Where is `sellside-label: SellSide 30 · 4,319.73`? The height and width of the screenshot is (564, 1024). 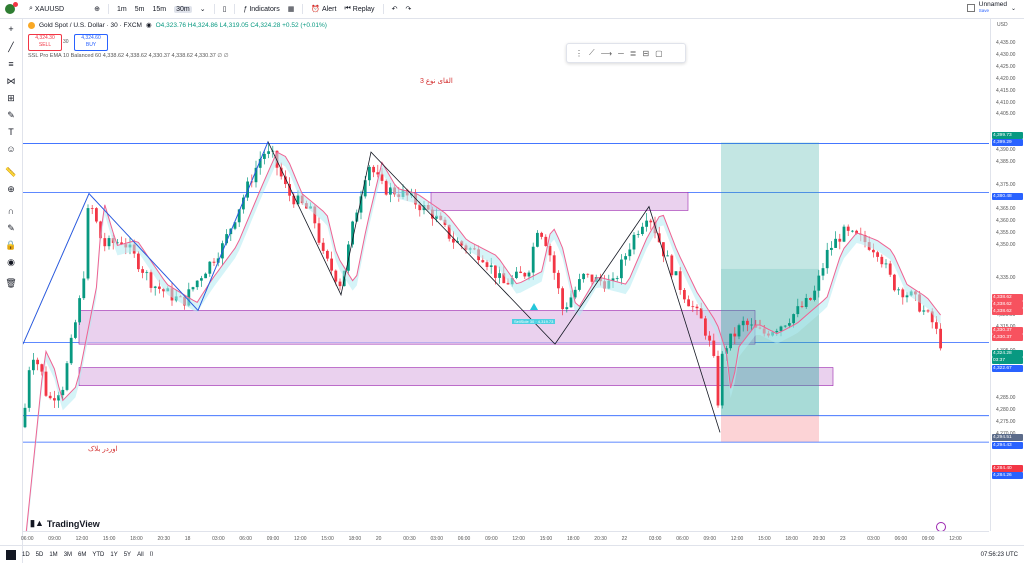
sellside-label: SellSide 30 · 4,319.73 is located at coordinates (534, 321).